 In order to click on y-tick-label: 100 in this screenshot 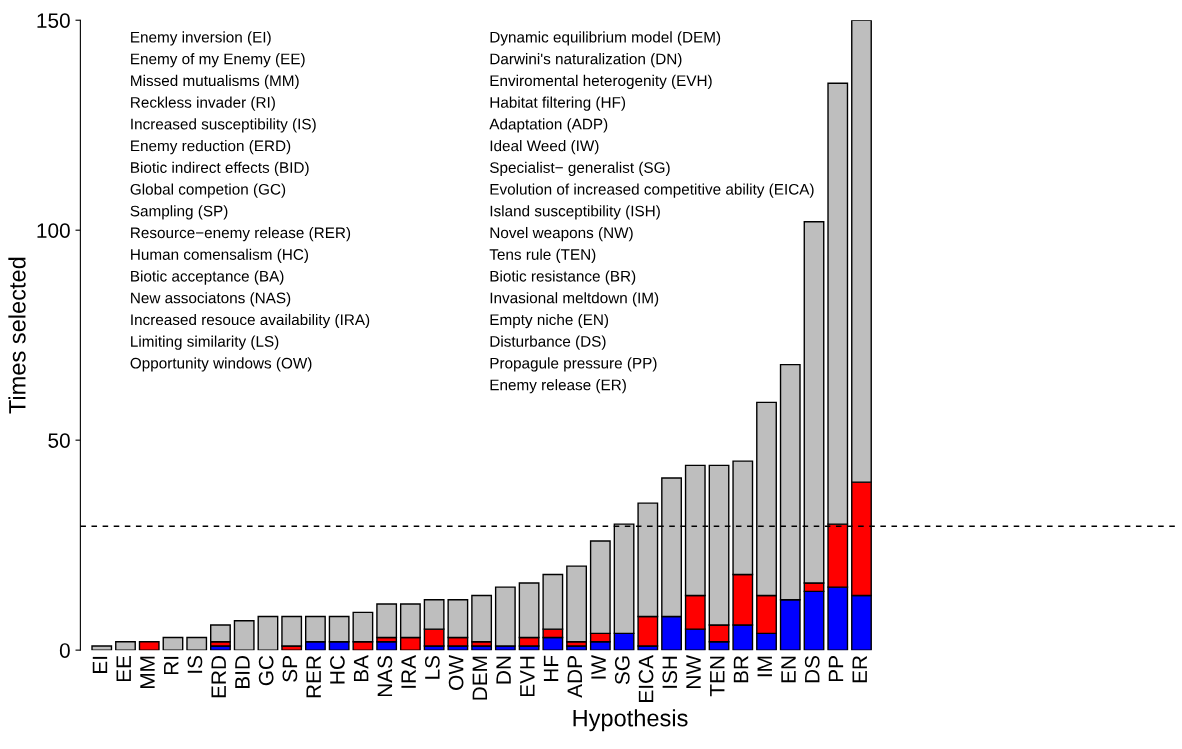, I will do `click(53, 230)`.